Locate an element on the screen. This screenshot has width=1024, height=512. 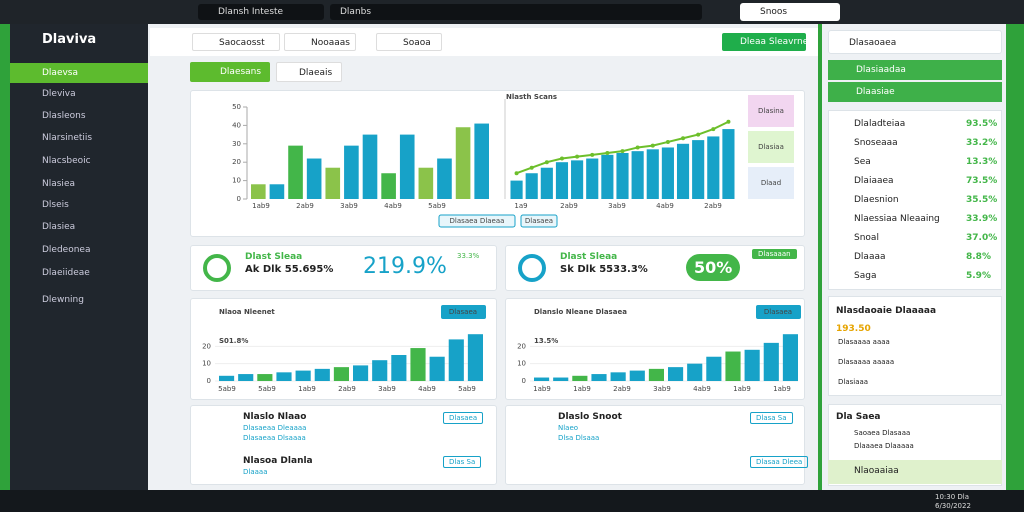
list-value: 37.0% is located at coordinates (982, 238).